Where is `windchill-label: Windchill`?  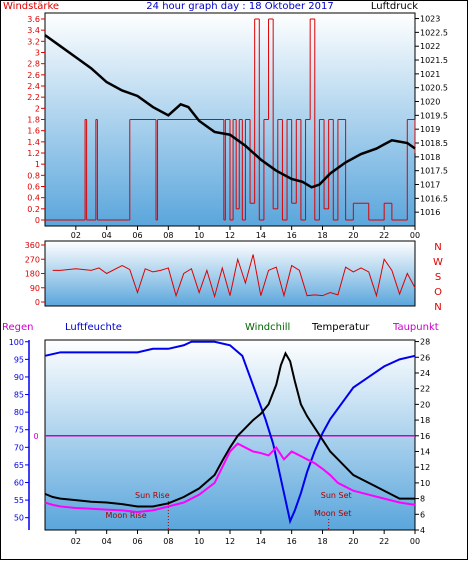
windchill-label: Windchill is located at coordinates (267, 327).